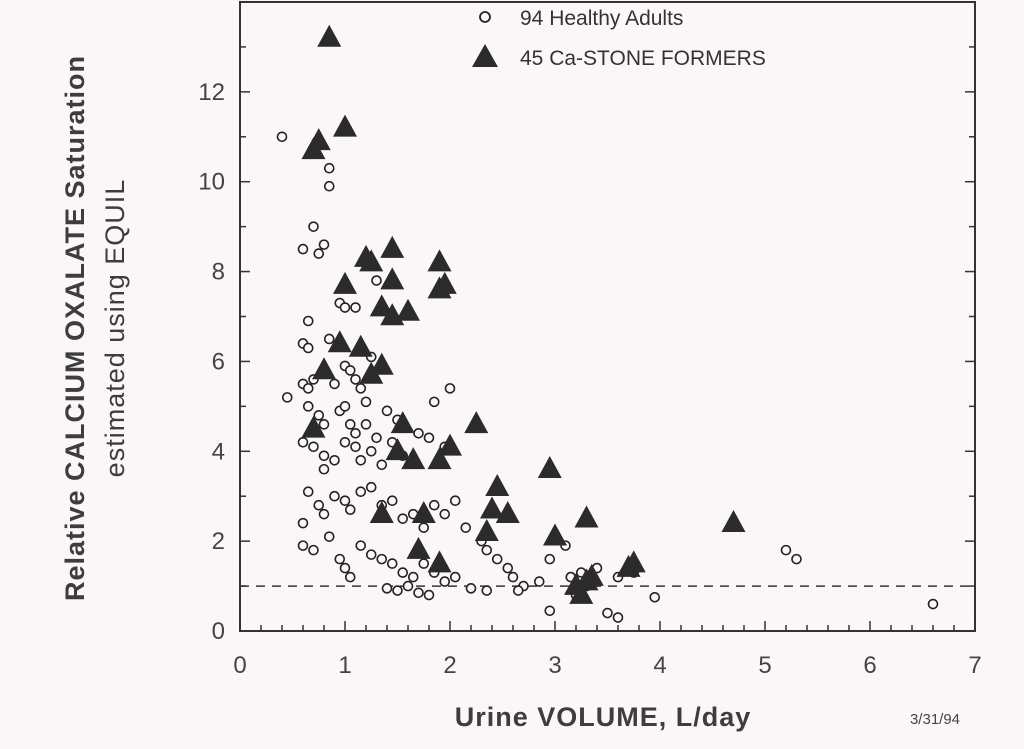 The height and width of the screenshot is (749, 1024). Describe the element at coordinates (449, 665) in the screenshot. I see `x-tick-label: 2` at that location.